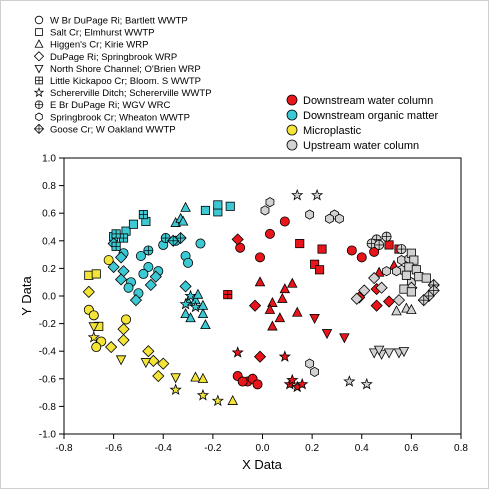 The height and width of the screenshot is (491, 491). What do you see at coordinates (292, 130) in the screenshot?
I see `legend-marker-microplastic` at bounding box center [292, 130].